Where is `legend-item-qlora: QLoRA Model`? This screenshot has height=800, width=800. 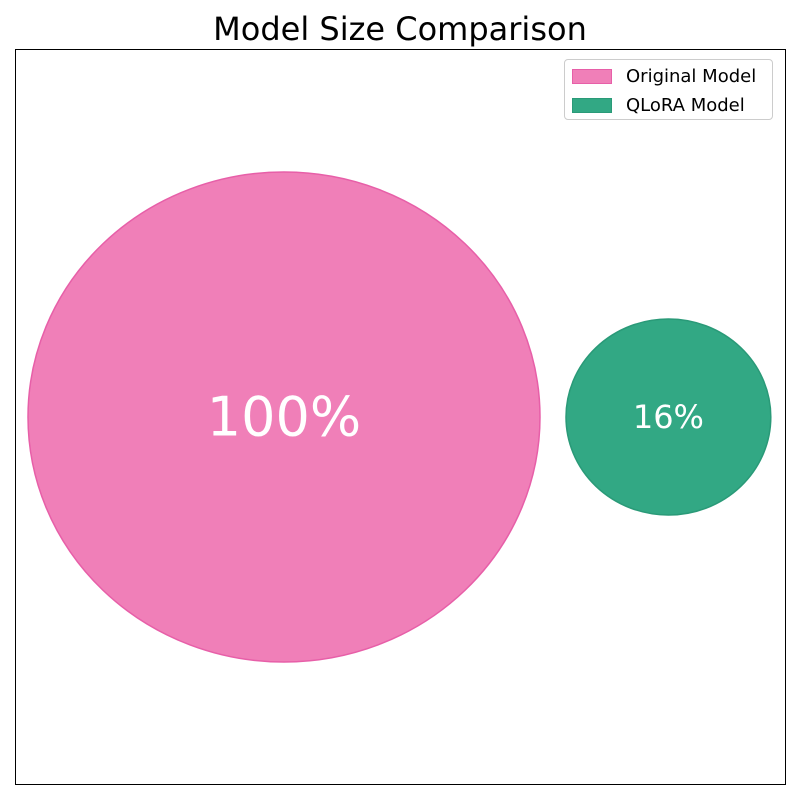 legend-item-qlora: QLoRA Model is located at coordinates (658, 105).